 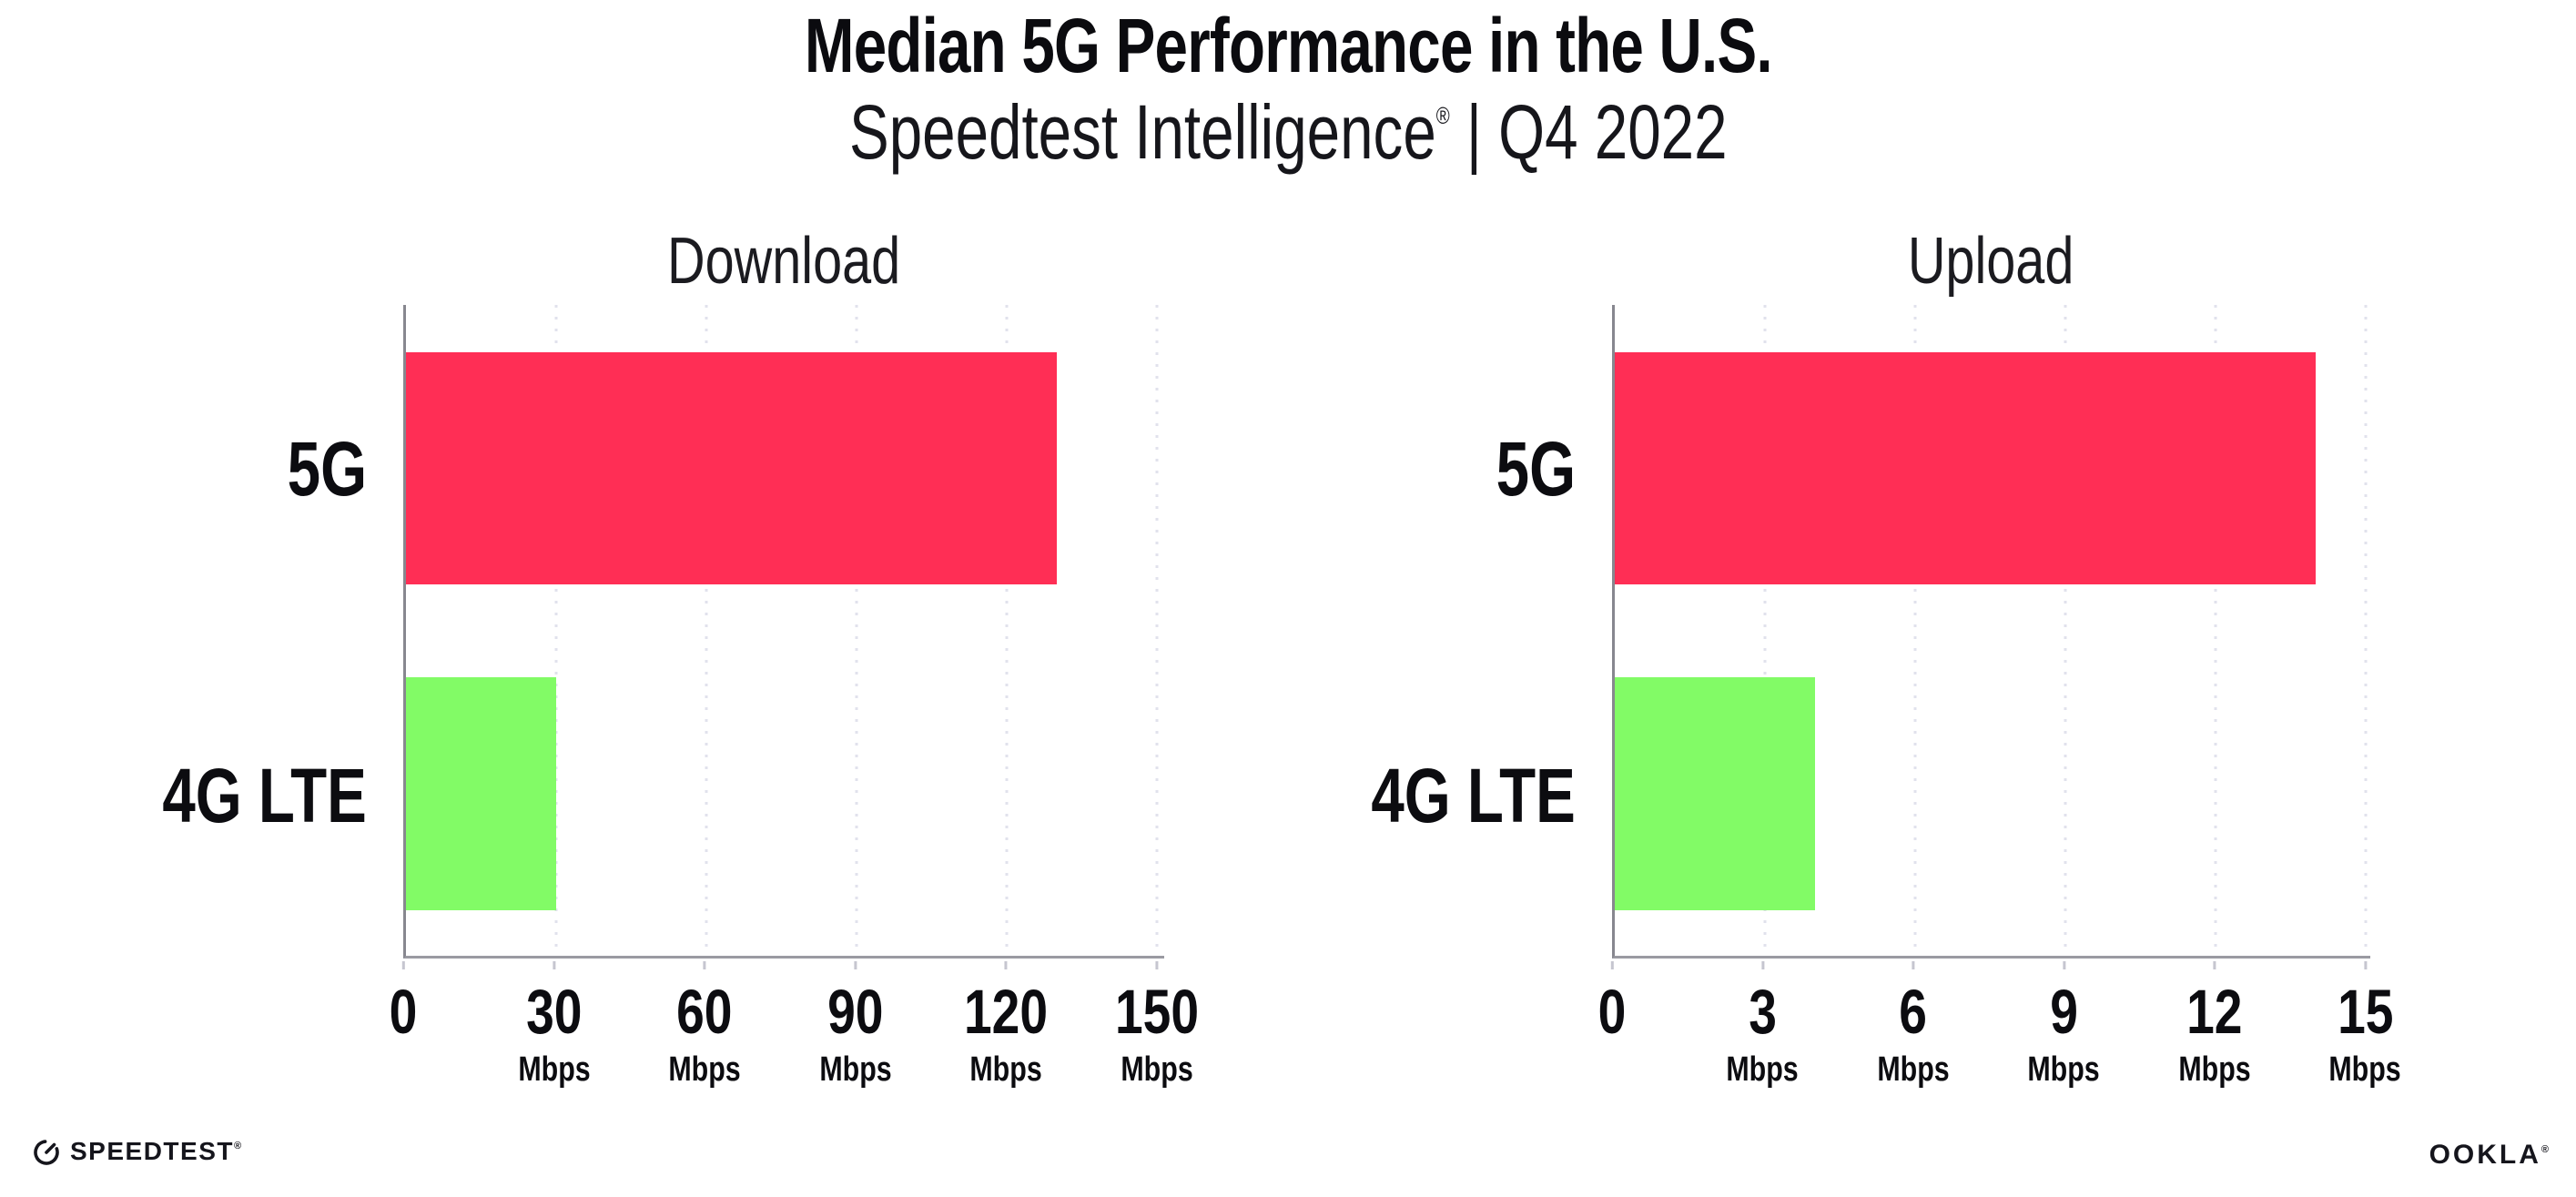 What do you see at coordinates (2489, 1155) in the screenshot?
I see `ookla-logo: OOKLA®` at bounding box center [2489, 1155].